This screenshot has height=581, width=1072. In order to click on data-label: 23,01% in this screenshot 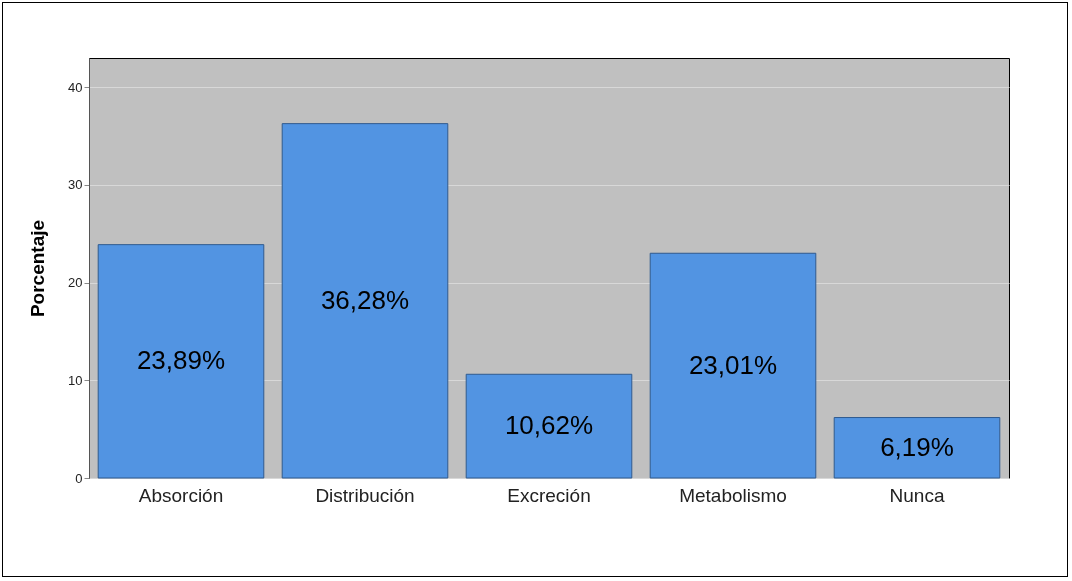, I will do `click(733, 364)`.